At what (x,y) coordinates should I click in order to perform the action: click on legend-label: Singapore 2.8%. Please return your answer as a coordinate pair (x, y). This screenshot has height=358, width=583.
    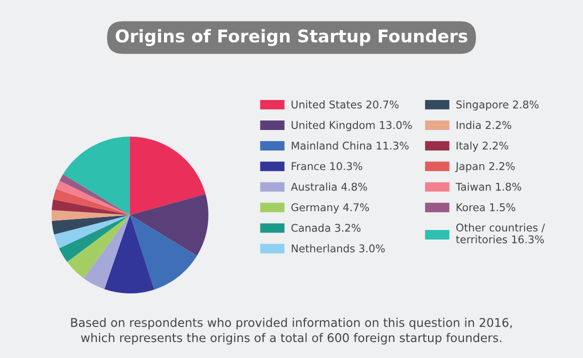
    Looking at the image, I should click on (497, 105).